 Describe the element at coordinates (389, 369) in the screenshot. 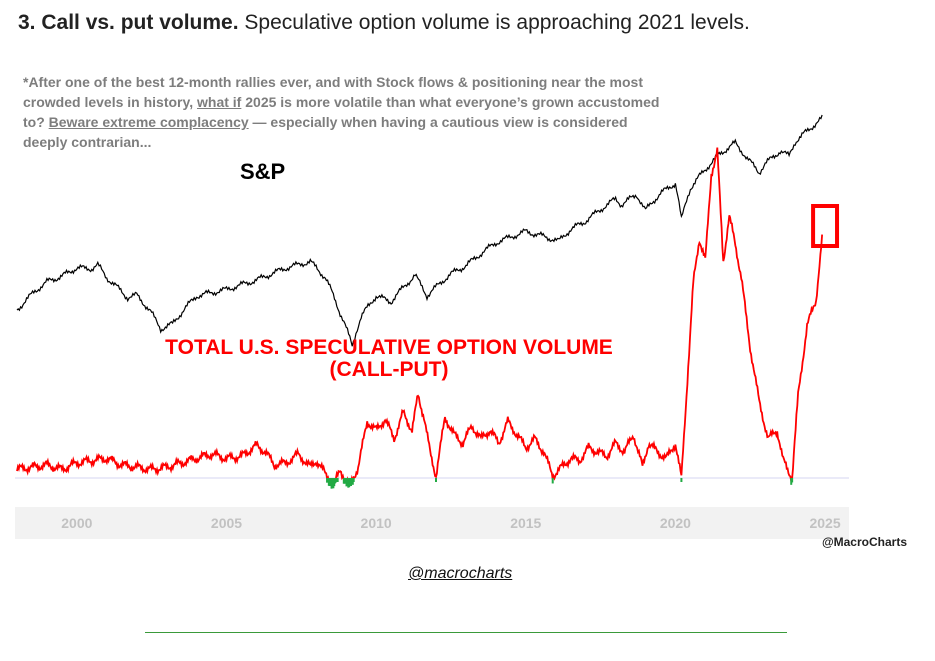

I see `option-volume-series-label-part-2: (CALL-PUT)` at that location.